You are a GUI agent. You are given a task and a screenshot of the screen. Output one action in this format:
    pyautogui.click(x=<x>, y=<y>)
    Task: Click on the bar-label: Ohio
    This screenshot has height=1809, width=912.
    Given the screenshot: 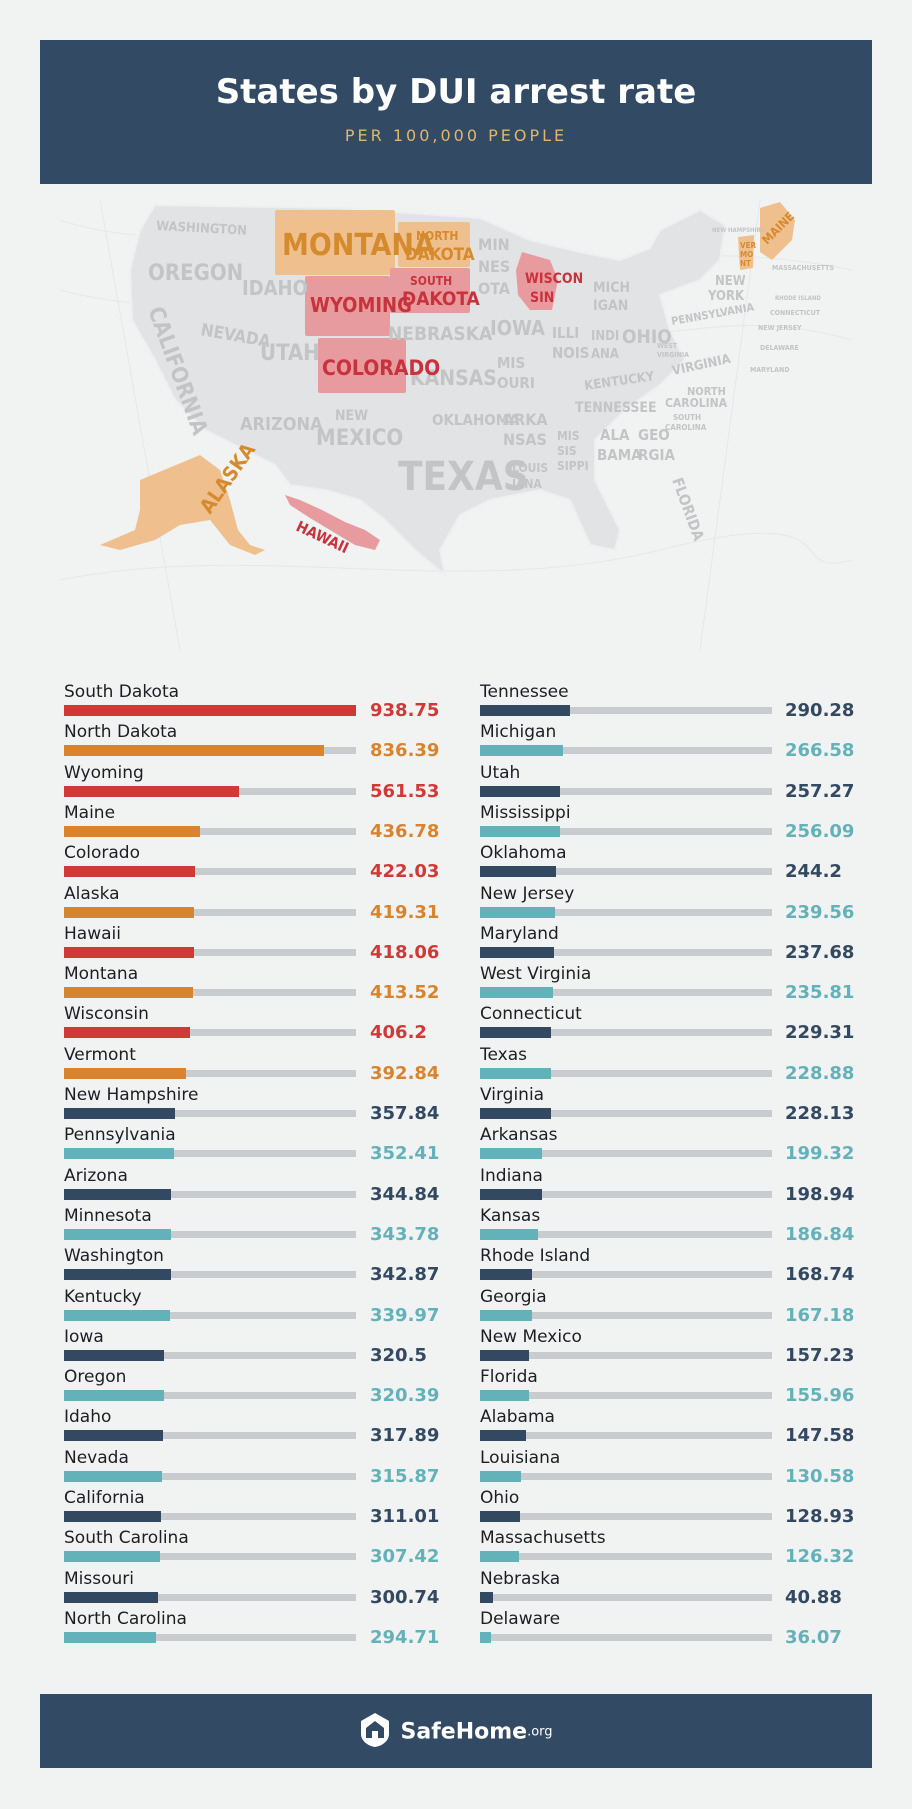 What is the action you would take?
    pyautogui.click(x=500, y=1498)
    